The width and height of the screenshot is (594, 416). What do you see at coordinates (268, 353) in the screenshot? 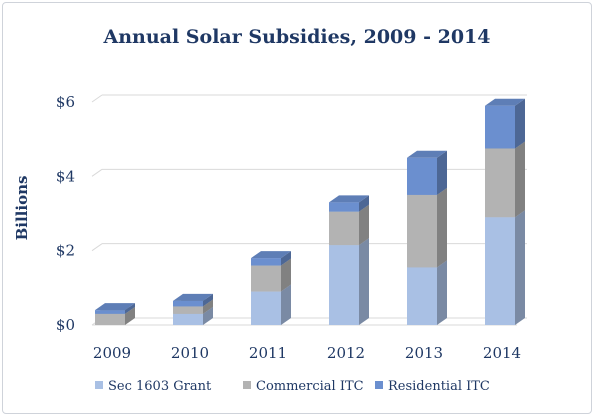
I see `x-tick-label: 2011` at bounding box center [268, 353].